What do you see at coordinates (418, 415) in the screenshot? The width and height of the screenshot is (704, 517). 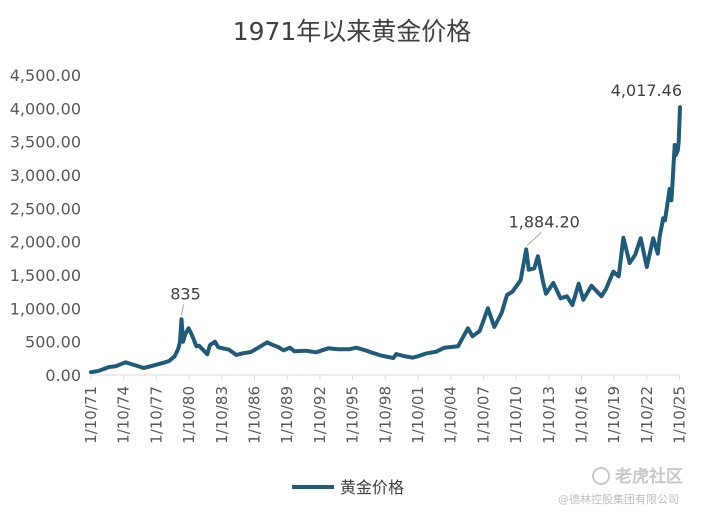 I see `x-tick-label: 1/10/01` at bounding box center [418, 415].